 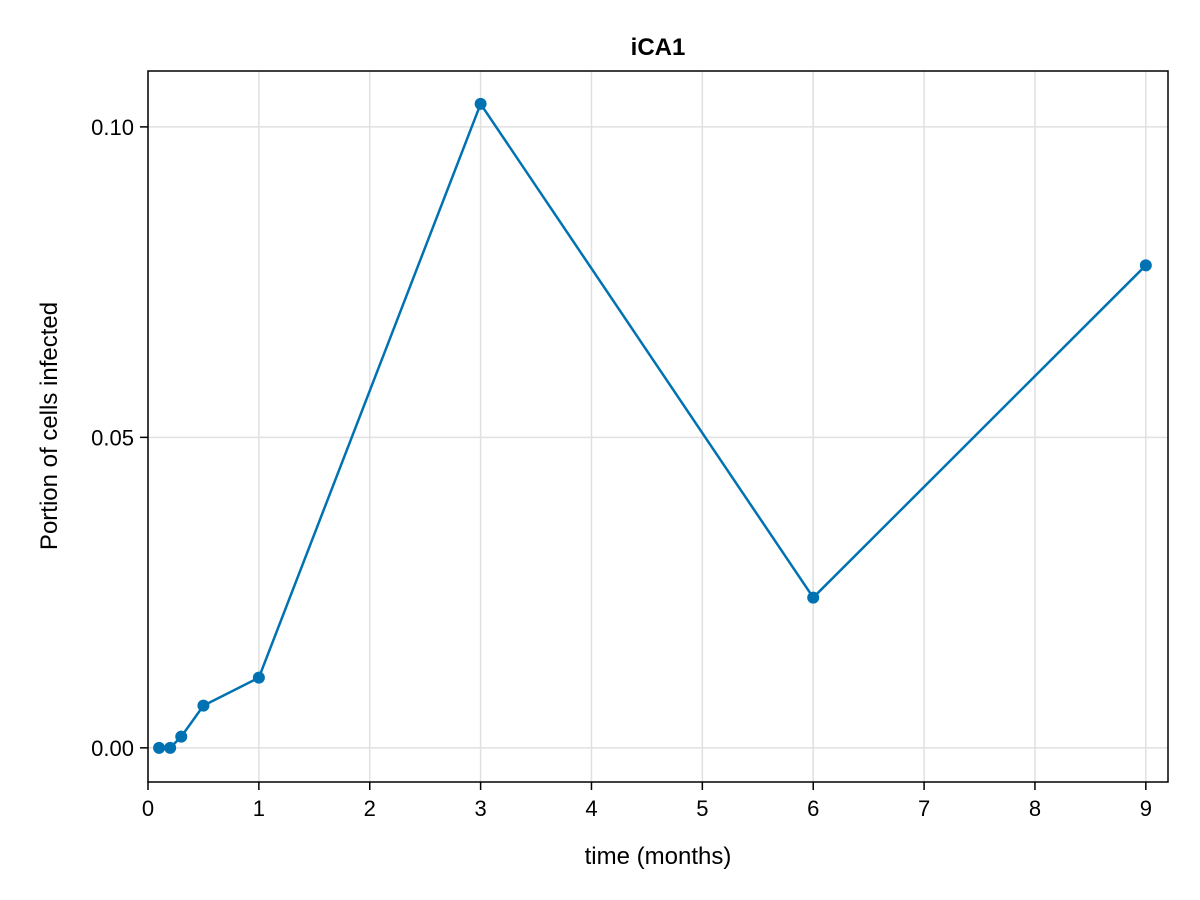 What do you see at coordinates (112, 748) in the screenshot?
I see `y-tick-label: 0.00` at bounding box center [112, 748].